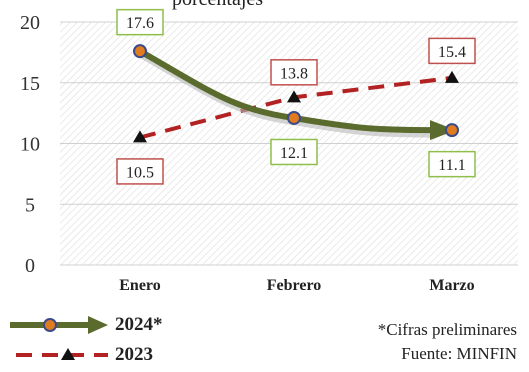 This screenshot has width=529, height=372. What do you see at coordinates (294, 285) in the screenshot?
I see `x-tick-label: Febrero` at bounding box center [294, 285].